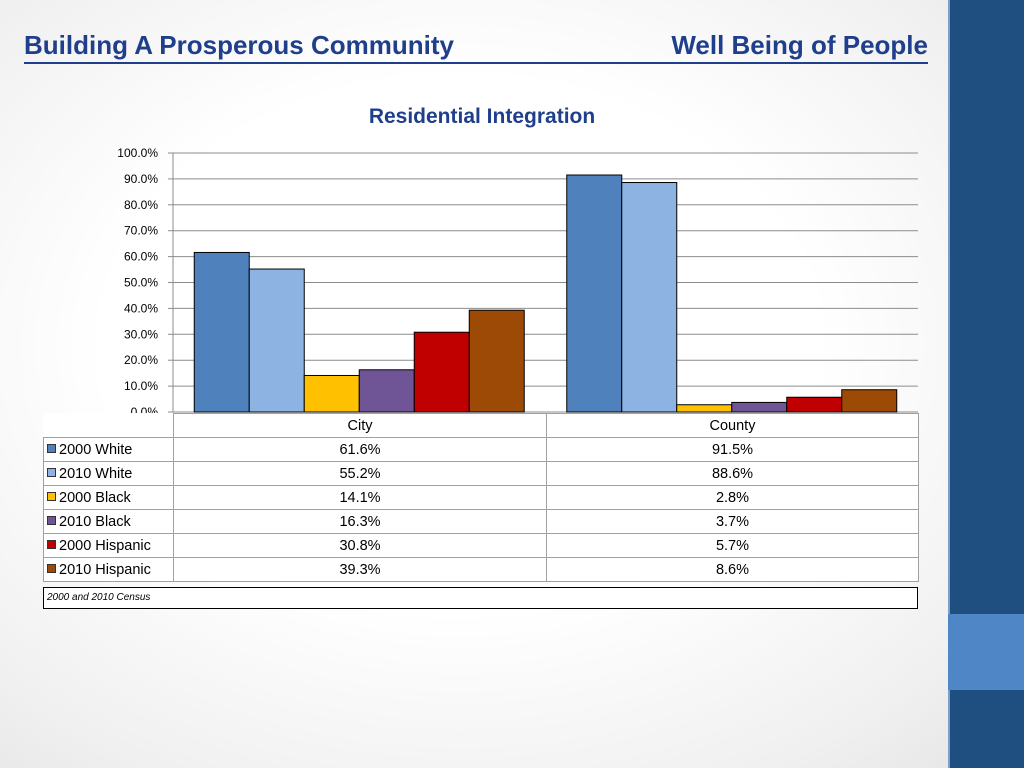 Image resolution: width=1024 pixels, height=768 pixels. Describe the element at coordinates (141, 179) in the screenshot. I see `y-tick-label: 90.0%` at that location.